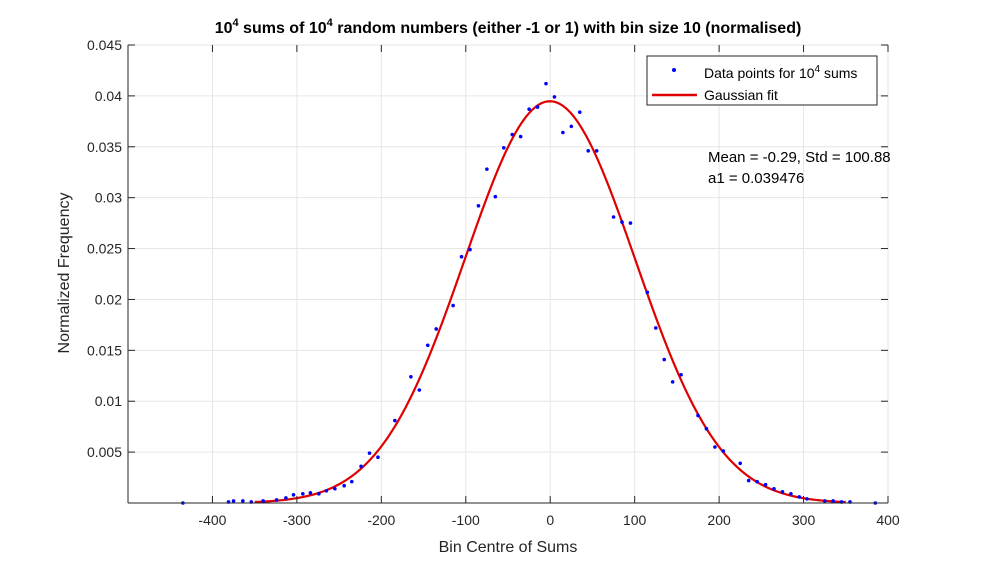  What do you see at coordinates (104, 350) in the screenshot?
I see `y-tick-label: 0.015` at bounding box center [104, 350].